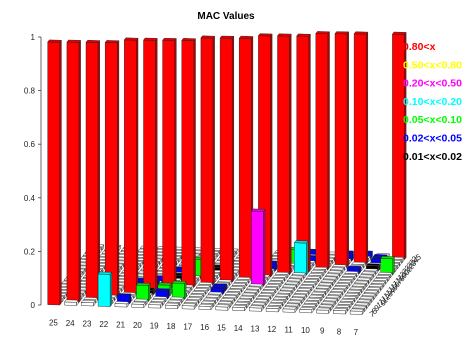 This screenshot has height=352, width=472. I want to click on legend-entry: 0.10<x<0.20, so click(432, 102).